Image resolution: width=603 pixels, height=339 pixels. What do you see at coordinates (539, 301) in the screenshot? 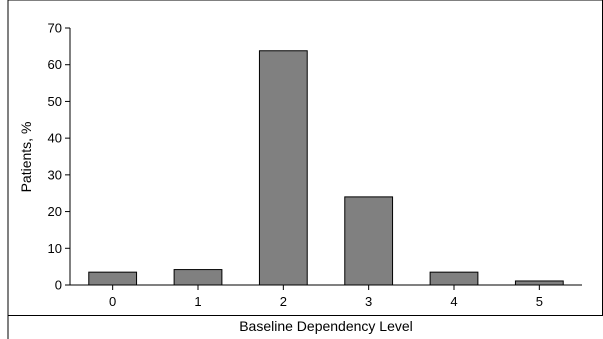
I see `x-tick-label: 5` at bounding box center [539, 301].